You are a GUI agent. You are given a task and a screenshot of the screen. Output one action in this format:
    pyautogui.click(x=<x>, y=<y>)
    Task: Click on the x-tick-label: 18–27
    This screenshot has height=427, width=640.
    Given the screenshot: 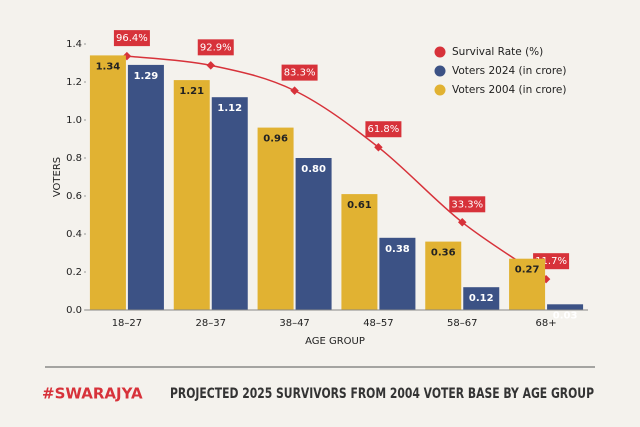 What is the action you would take?
    pyautogui.click(x=127, y=323)
    